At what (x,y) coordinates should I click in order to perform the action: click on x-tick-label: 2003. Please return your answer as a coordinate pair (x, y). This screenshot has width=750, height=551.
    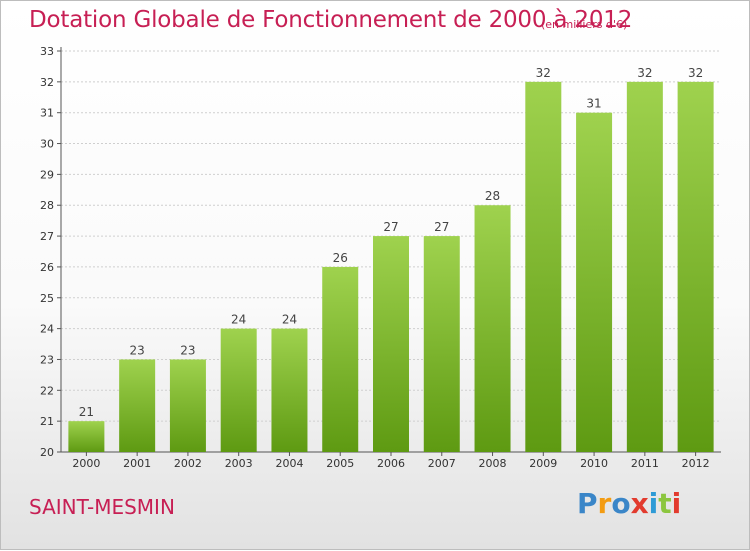
    Looking at the image, I should click on (239, 463).